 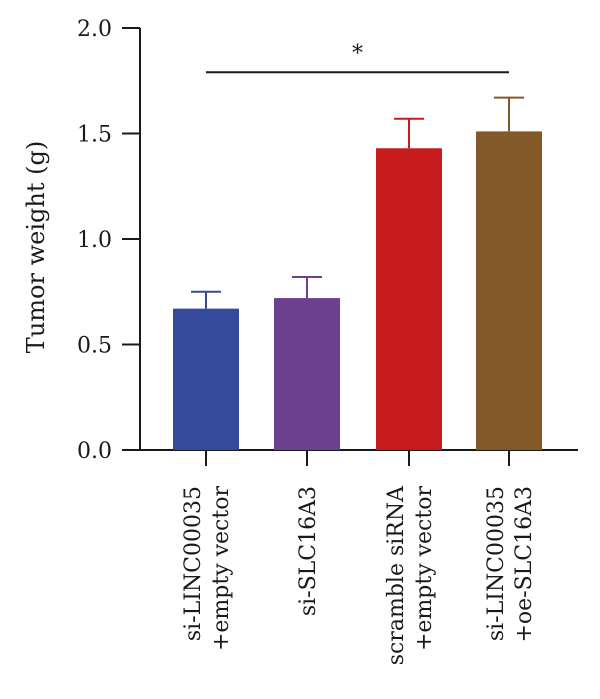 I want to click on x-category-label: +oe-SLC16A3, so click(x=524, y=564).